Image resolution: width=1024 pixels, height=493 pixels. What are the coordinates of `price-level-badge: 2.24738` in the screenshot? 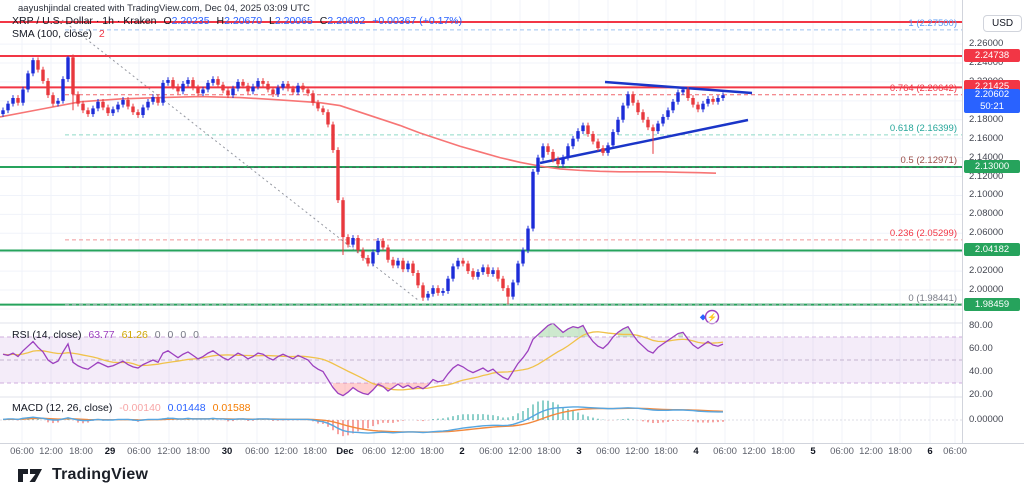 It's located at (992, 56).